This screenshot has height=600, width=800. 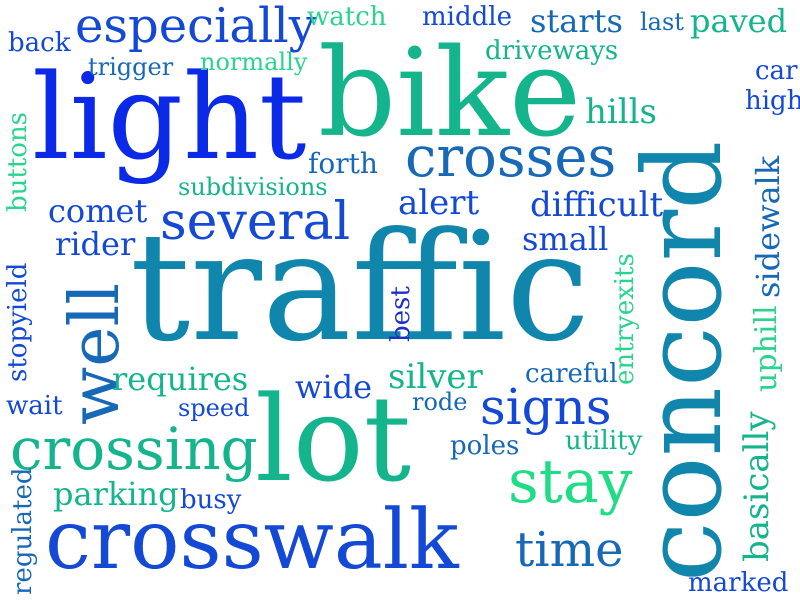 What do you see at coordinates (98, 211) in the screenshot?
I see `word-comet: comet` at bounding box center [98, 211].